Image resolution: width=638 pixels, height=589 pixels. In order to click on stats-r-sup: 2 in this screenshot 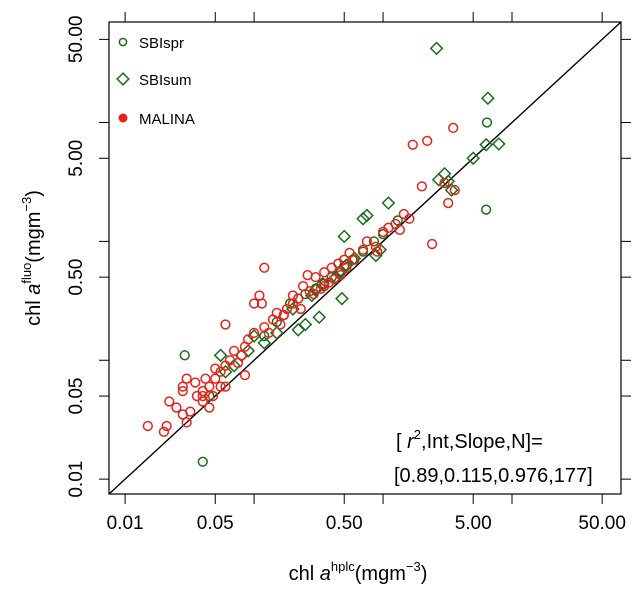, I will do `click(417, 434)`.